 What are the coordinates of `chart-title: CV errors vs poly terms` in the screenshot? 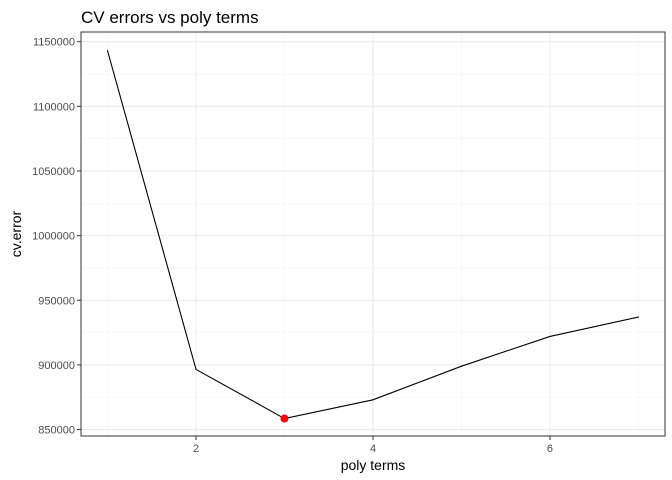 It's located at (170, 17).